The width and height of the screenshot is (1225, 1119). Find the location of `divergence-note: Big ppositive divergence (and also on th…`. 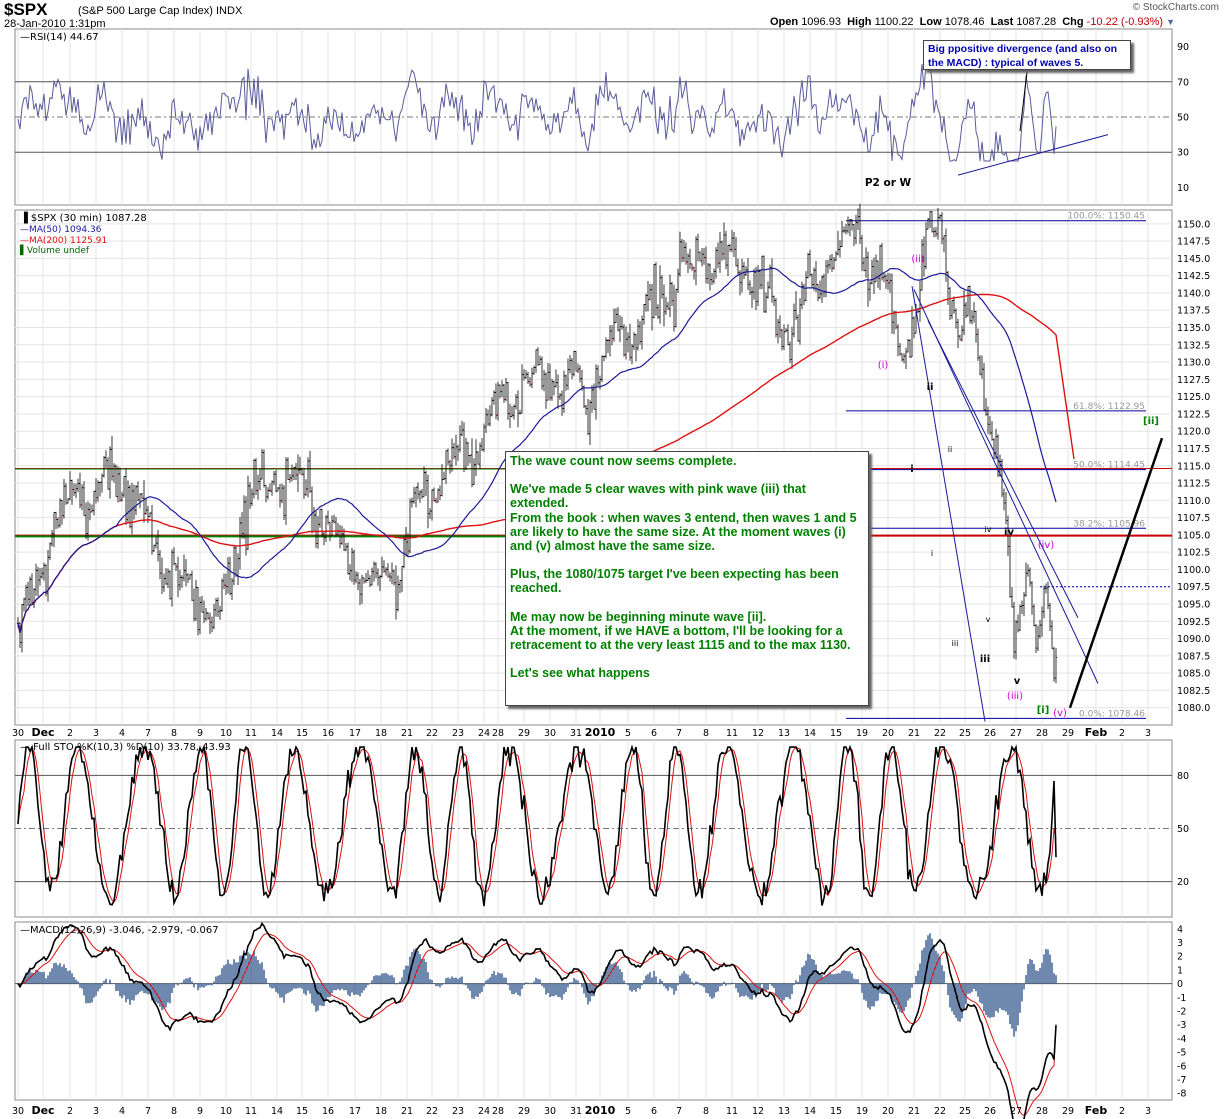

divergence-note: Big ppositive divergence (and also on th… is located at coordinates (1027, 55).